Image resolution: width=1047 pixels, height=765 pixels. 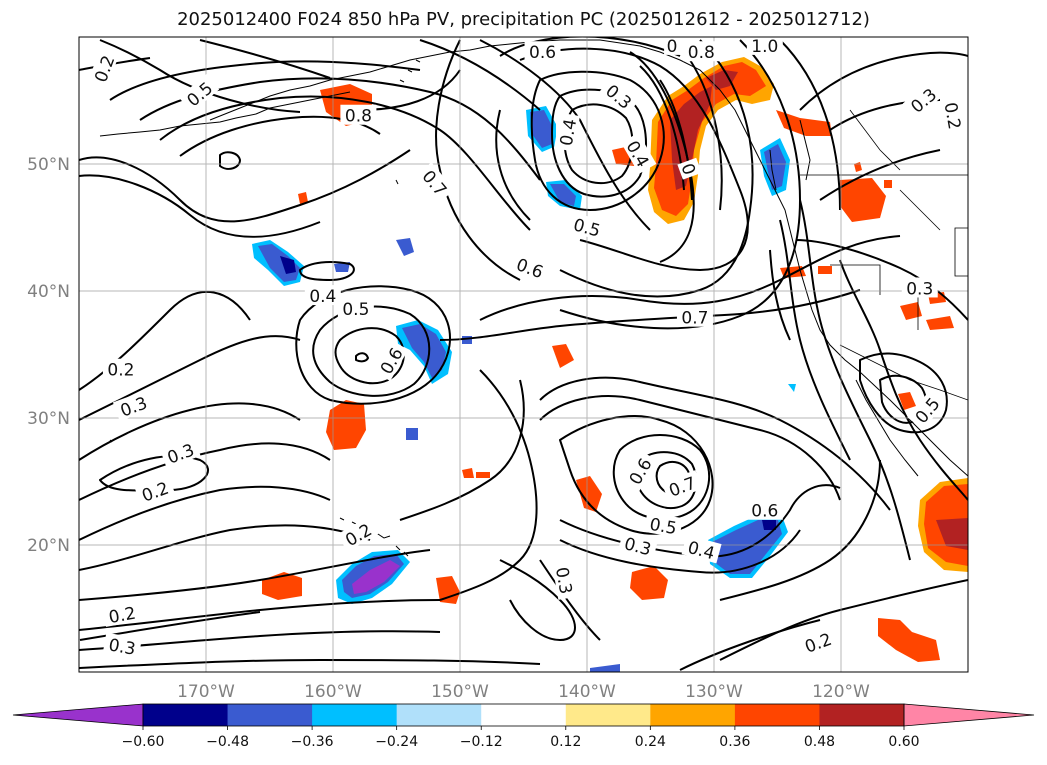 What do you see at coordinates (969, 715) in the screenshot?
I see `colorbar-extend-high` at bounding box center [969, 715].